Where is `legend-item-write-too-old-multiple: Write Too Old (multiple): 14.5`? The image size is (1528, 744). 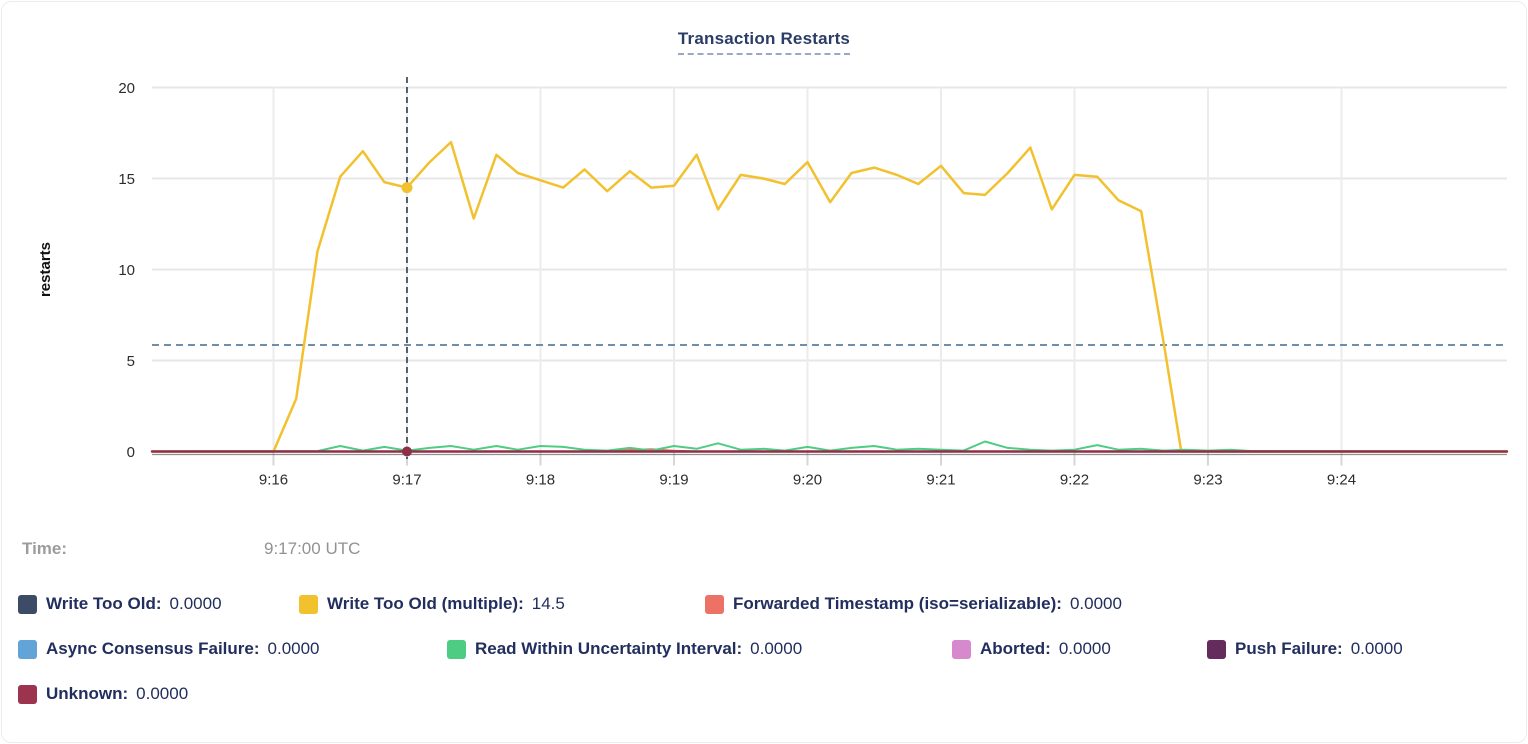
legend-item-write-too-old-multiple: Write Too Old (multiple): 14.5 is located at coordinates (432, 604).